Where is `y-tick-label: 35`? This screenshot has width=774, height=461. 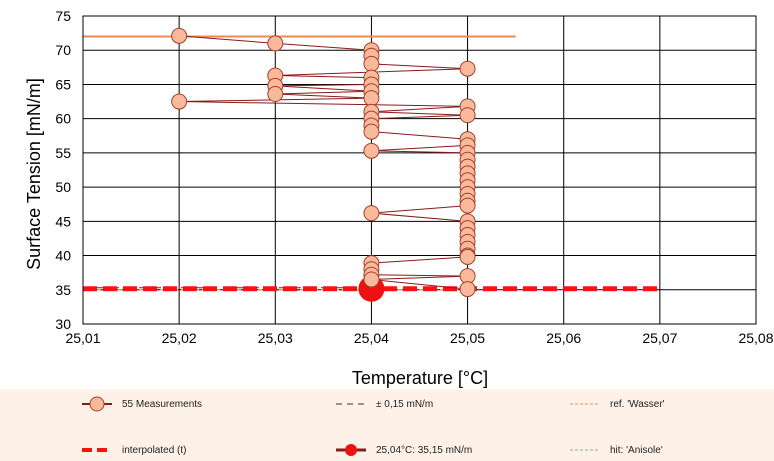 y-tick-label: 35 is located at coordinates (63, 290).